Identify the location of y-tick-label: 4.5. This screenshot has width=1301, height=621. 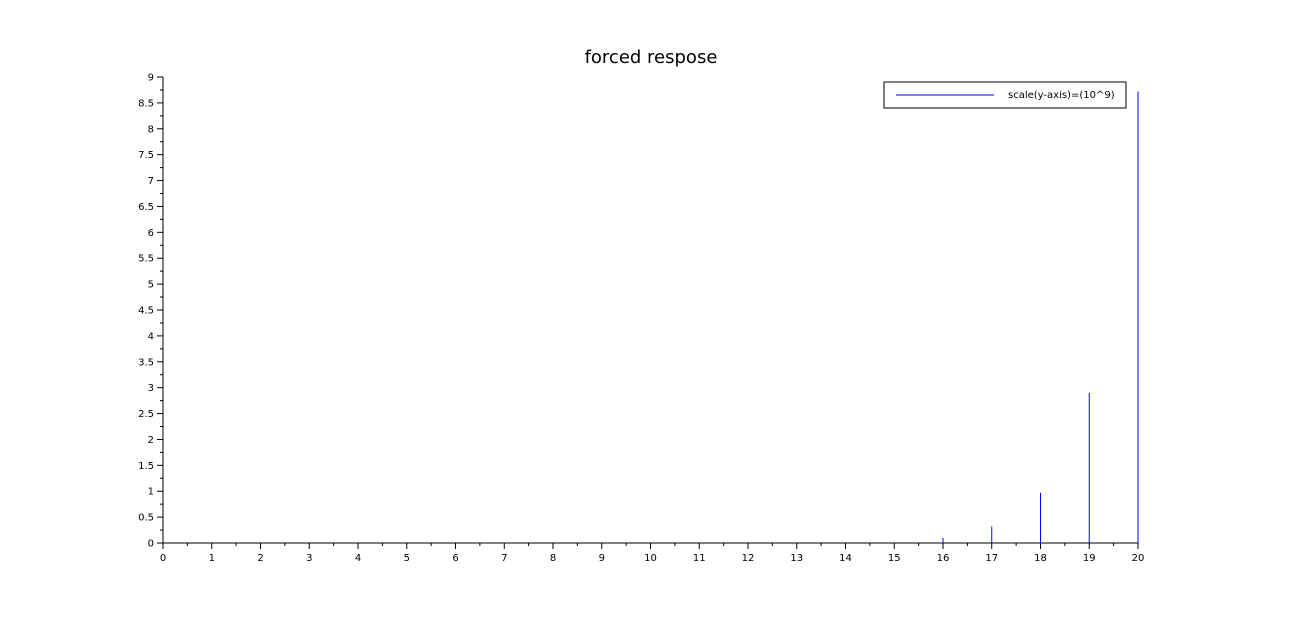
(146, 311).